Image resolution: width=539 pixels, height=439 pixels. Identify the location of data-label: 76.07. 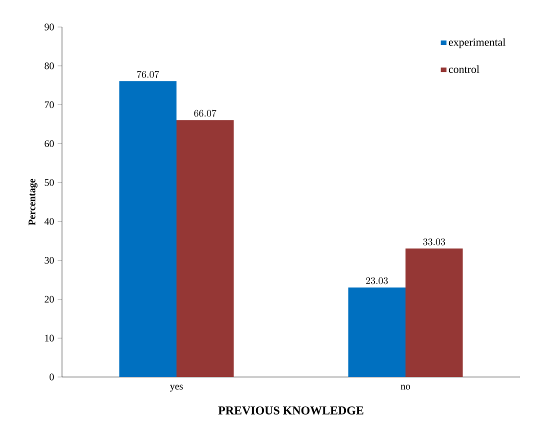
(148, 74).